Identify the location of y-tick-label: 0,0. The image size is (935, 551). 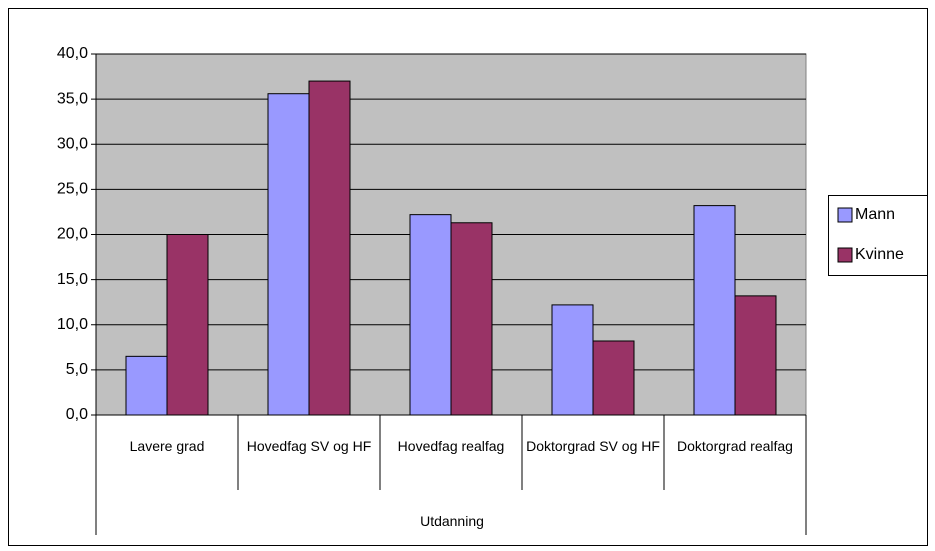
(77, 414).